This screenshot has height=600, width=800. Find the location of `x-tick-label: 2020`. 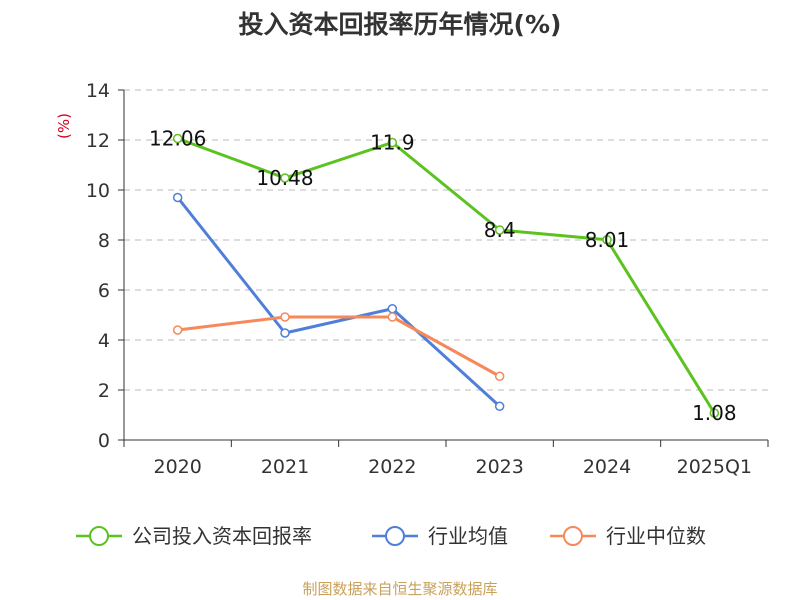

x-tick-label: 2020 is located at coordinates (177, 467).